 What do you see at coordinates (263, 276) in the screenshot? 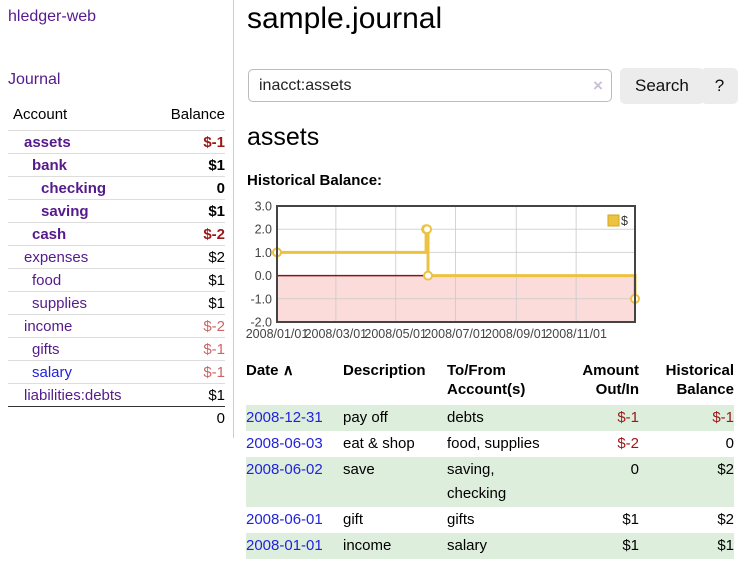
I see `y-tick-label: 0.0` at bounding box center [263, 276].